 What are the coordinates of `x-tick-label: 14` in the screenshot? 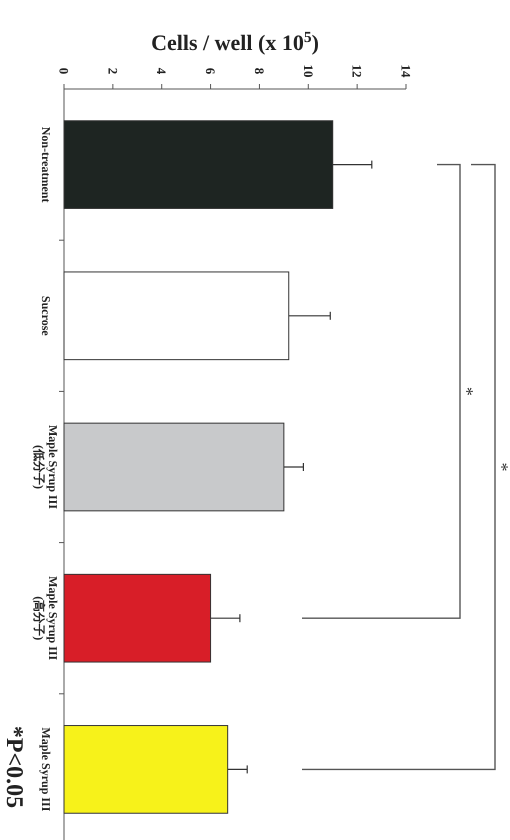 It's located at (406, 71).